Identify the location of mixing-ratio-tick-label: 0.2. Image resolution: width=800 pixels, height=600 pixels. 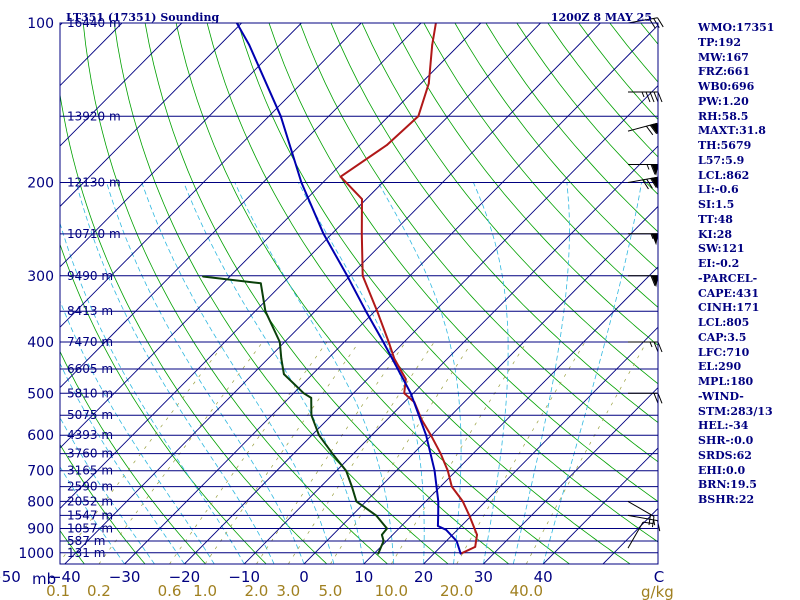
(99, 591).